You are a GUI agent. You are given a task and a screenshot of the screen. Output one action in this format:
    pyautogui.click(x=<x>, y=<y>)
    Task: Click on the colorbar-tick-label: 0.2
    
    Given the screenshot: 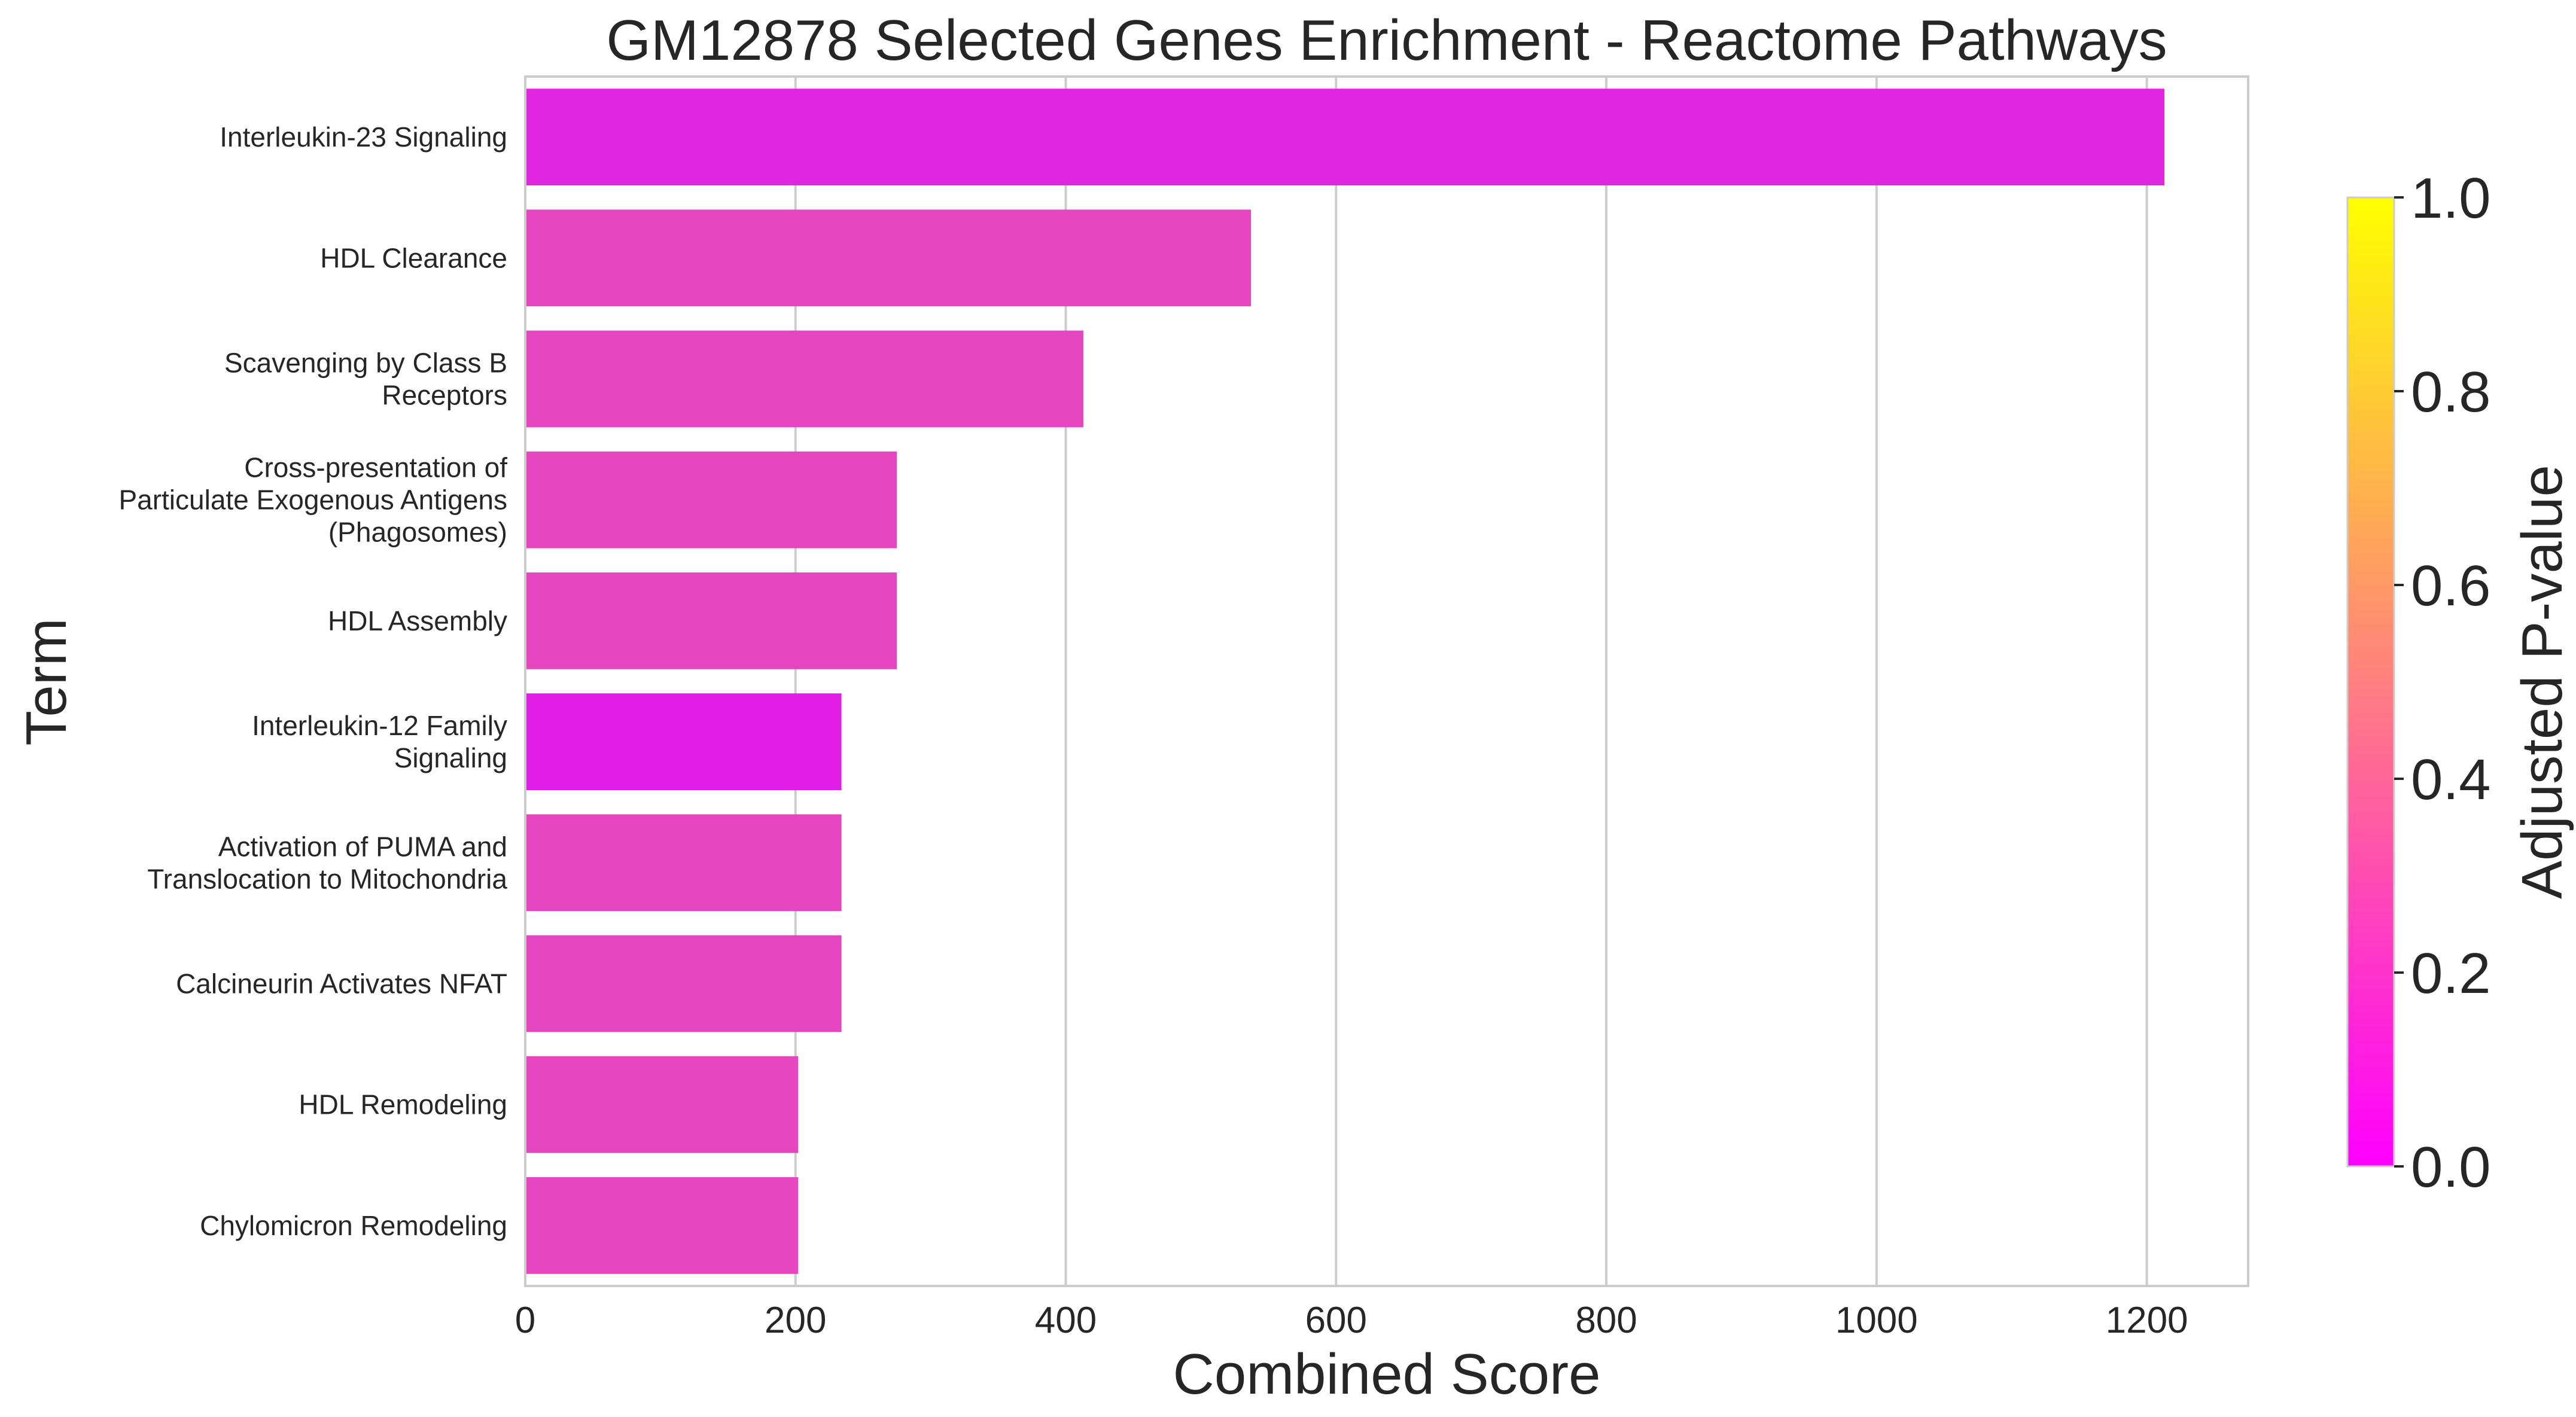 What is the action you would take?
    pyautogui.click(x=2450, y=973)
    